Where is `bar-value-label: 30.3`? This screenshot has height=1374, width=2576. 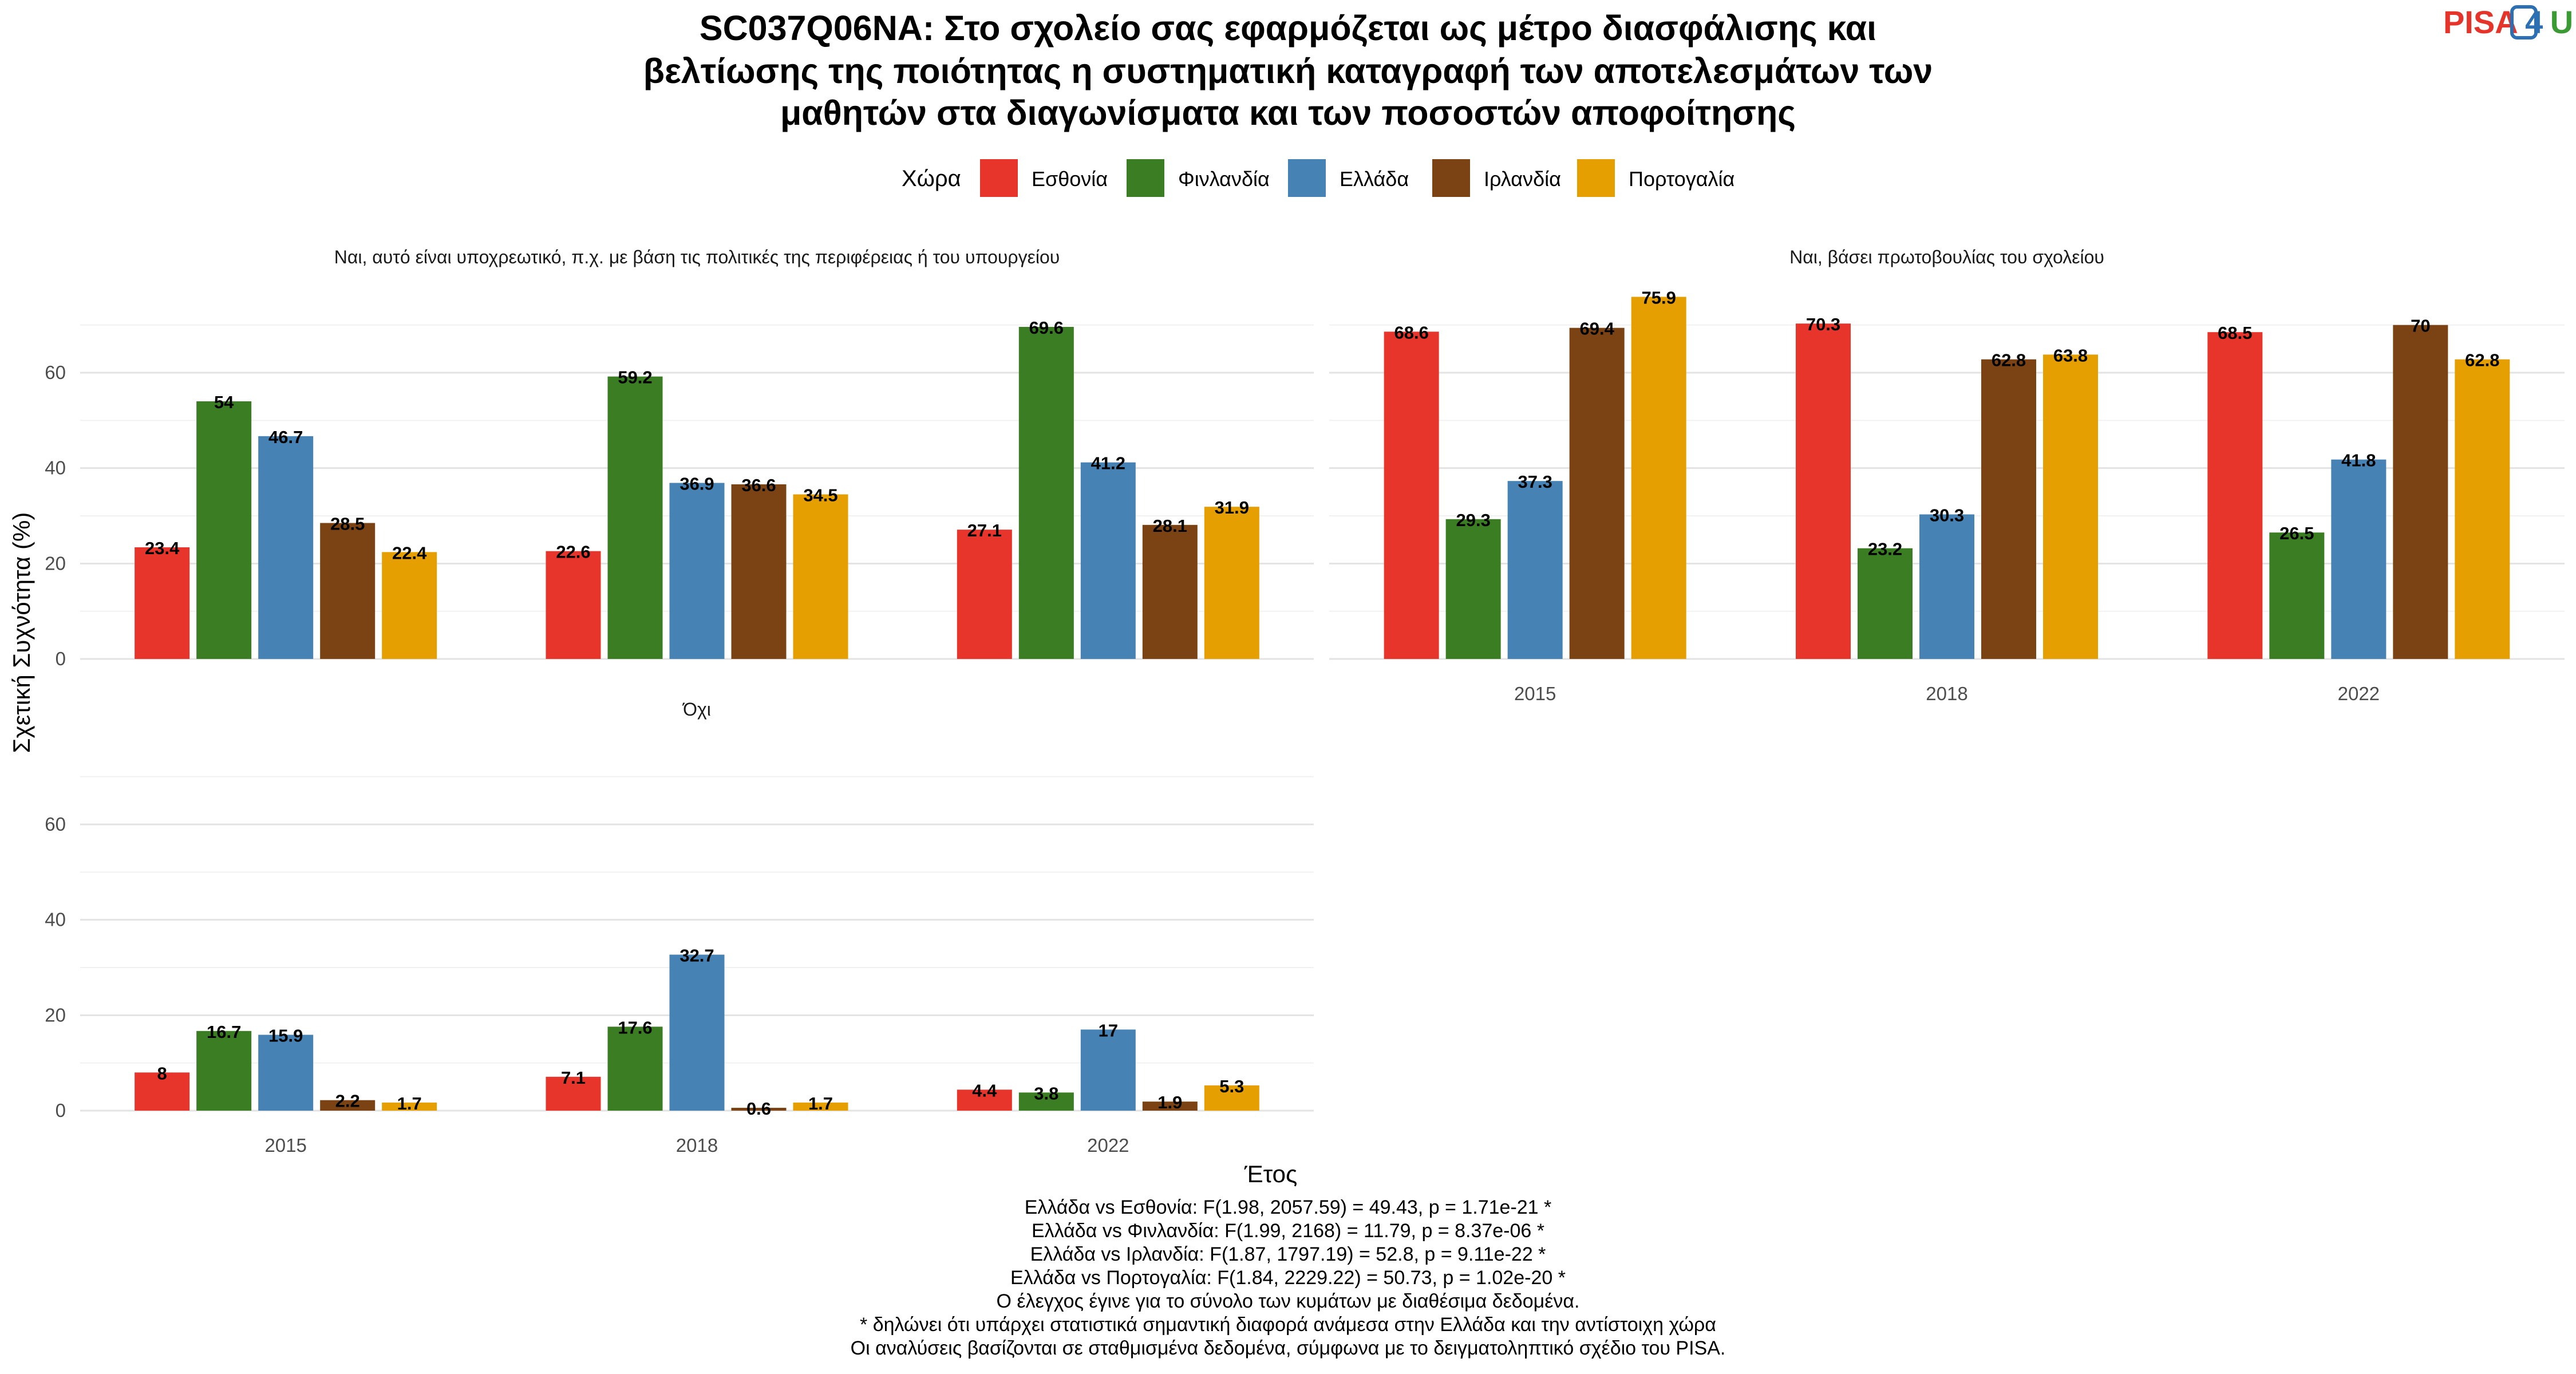 bar-value-label: 30.3 is located at coordinates (1947, 516).